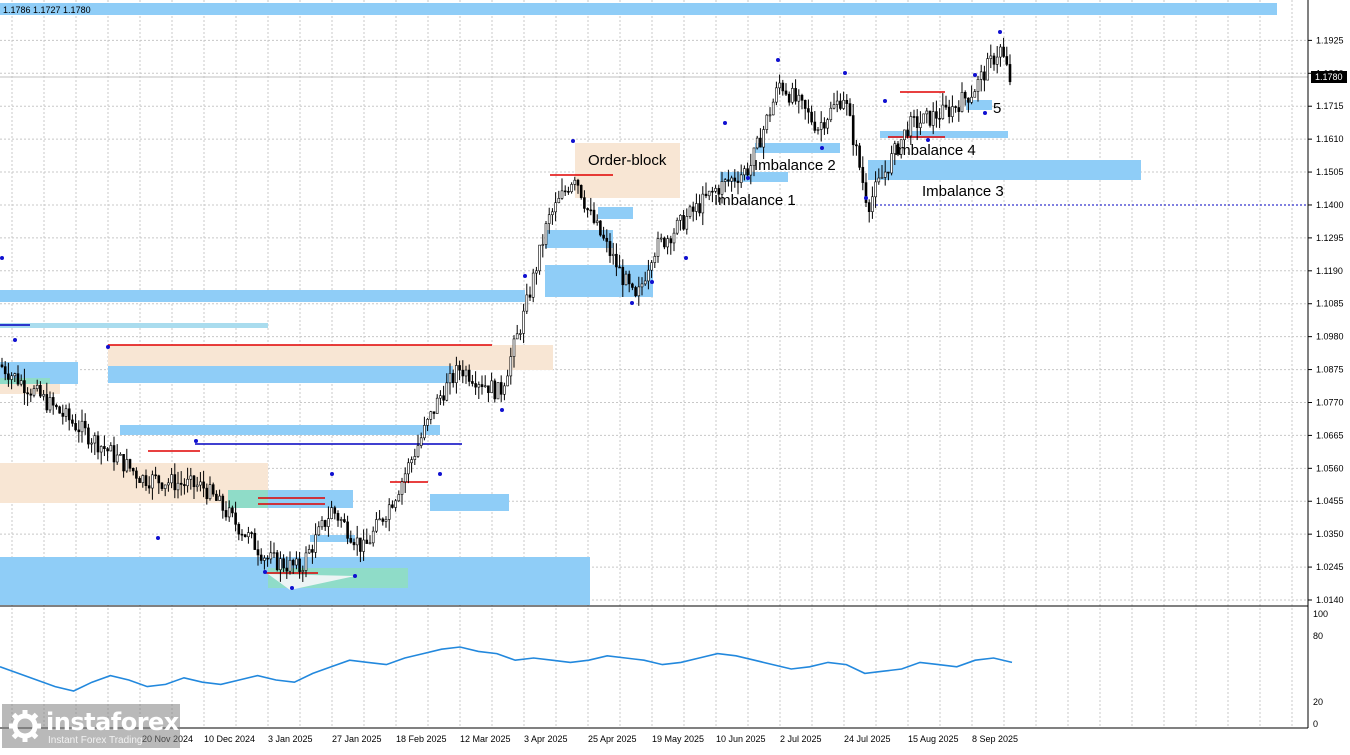 The width and height of the screenshot is (1350, 755). I want to click on y-tick-label: 1.1505, so click(1330, 172).